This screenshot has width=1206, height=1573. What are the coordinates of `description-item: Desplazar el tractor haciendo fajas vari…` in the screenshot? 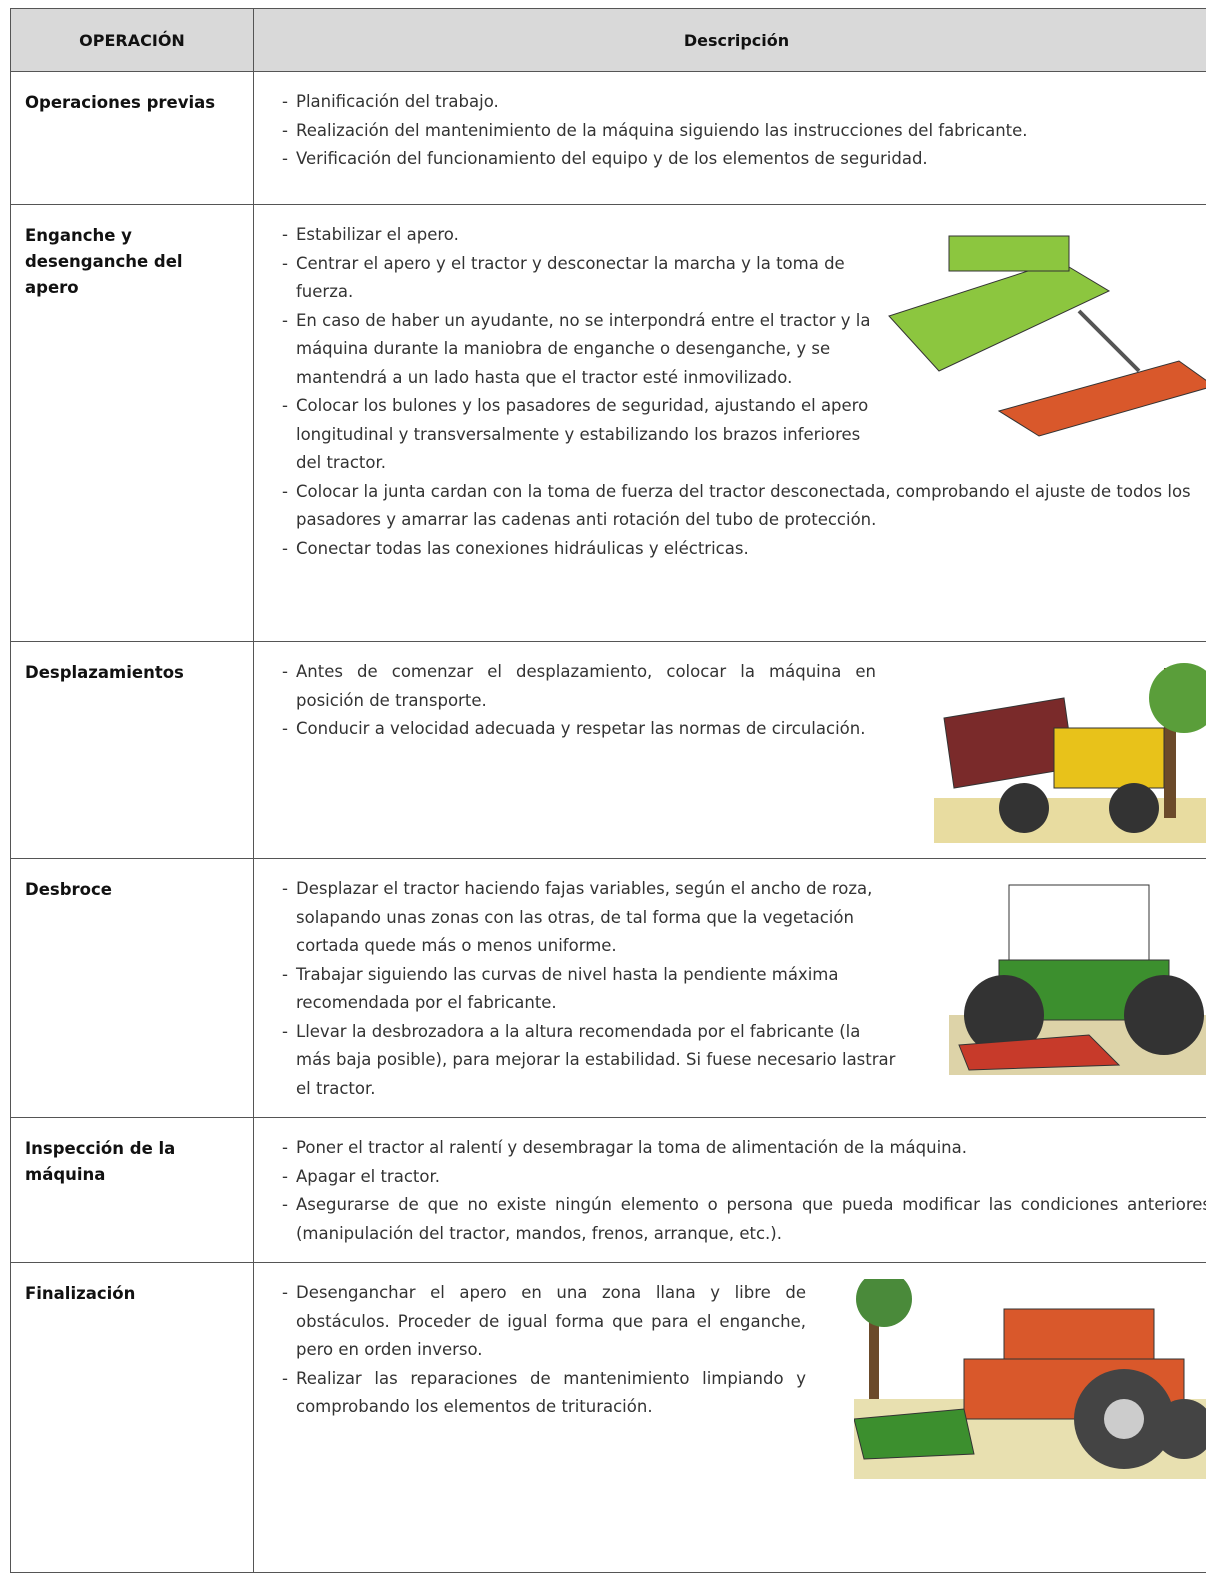 It's located at (591, 918).